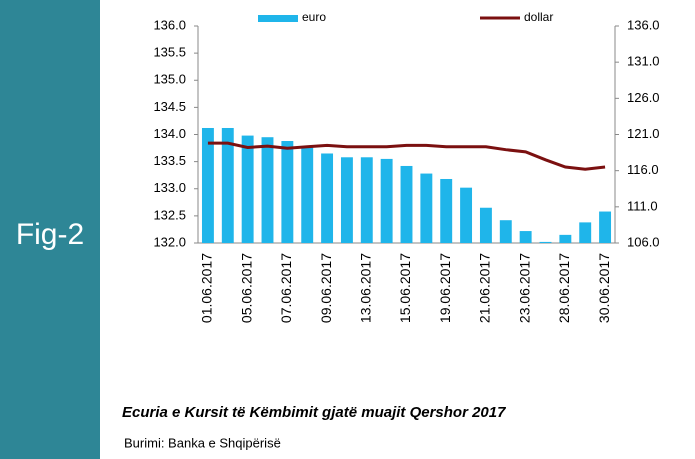 This screenshot has height=459, width=695. I want to click on y2-tick-label: 126.0, so click(643, 97).